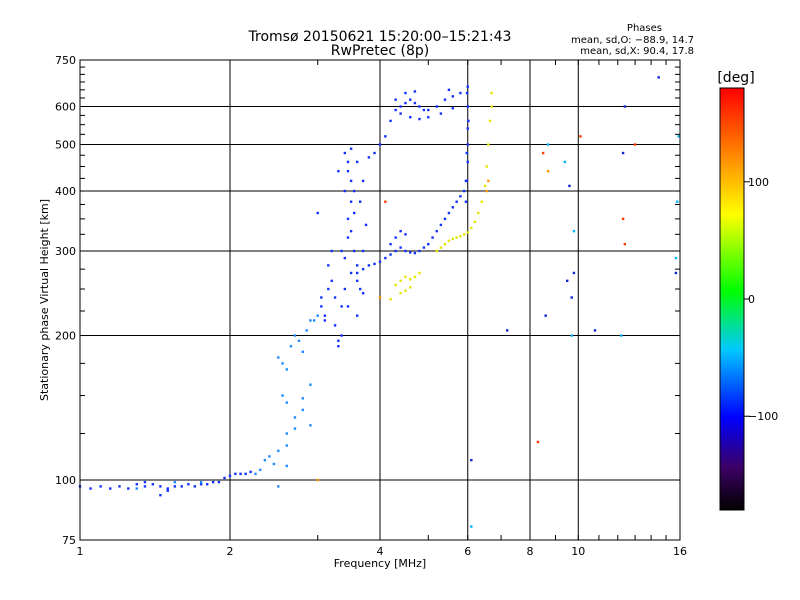 This screenshot has width=800, height=600. I want to click on stats-line-x: mean, sd,X: 90.4, 17.8, so click(637, 51).